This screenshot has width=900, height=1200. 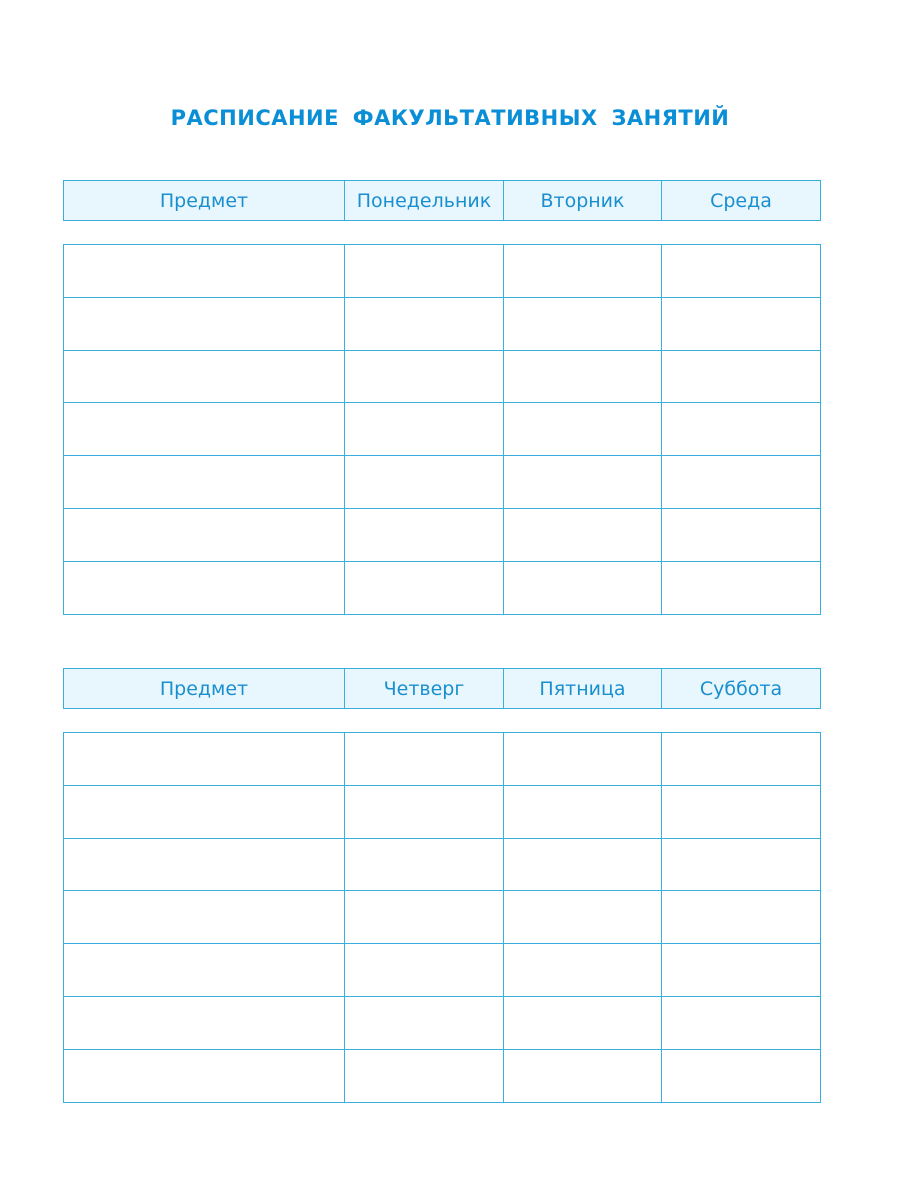 What do you see at coordinates (424, 688) in the screenshot?
I see `header-thursday: Четверг` at bounding box center [424, 688].